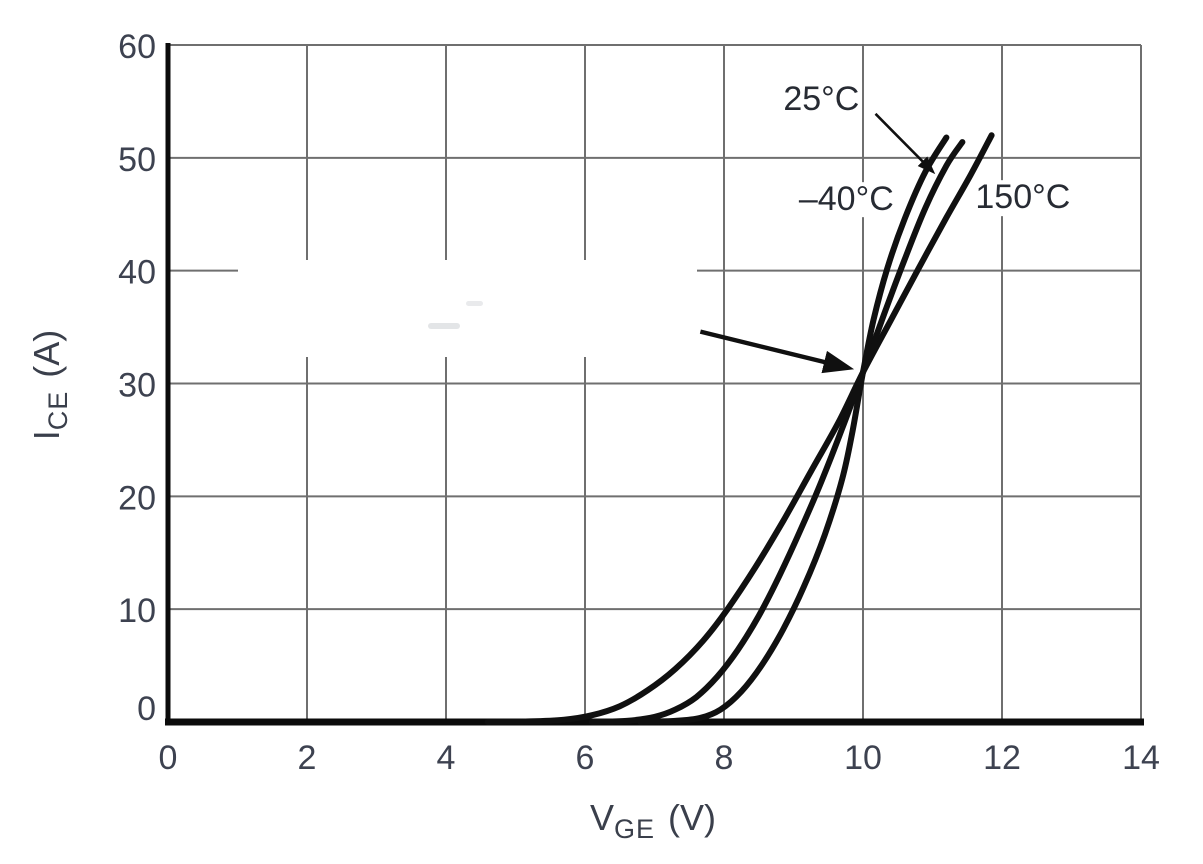 This screenshot has width=1203, height=864. What do you see at coordinates (1023, 198) in the screenshot?
I see `curve-label-150c: 150°C` at bounding box center [1023, 198].